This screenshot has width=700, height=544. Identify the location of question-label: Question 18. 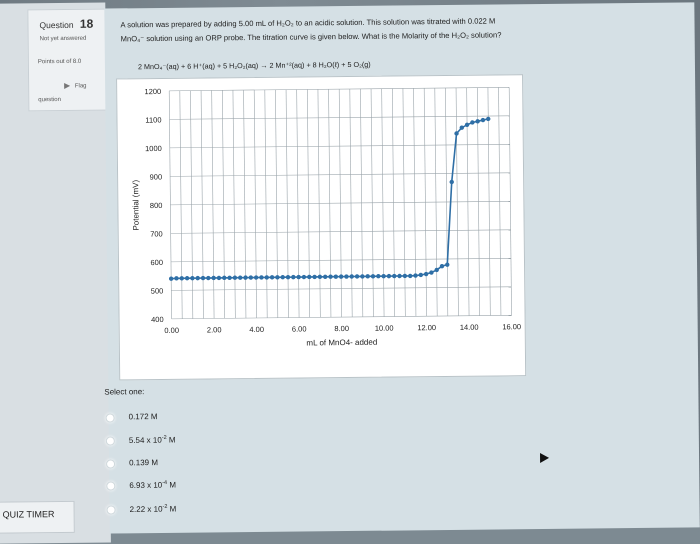
(66, 24).